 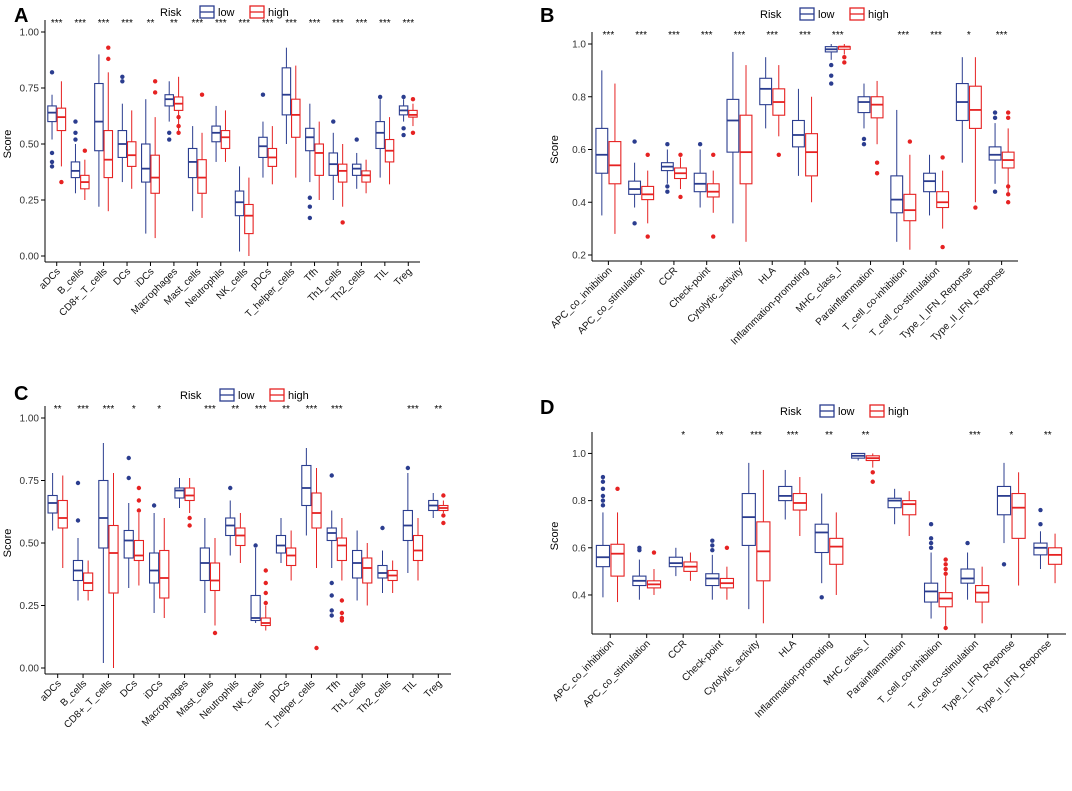 I want to click on box-high-aDCs, so click(x=62, y=521).